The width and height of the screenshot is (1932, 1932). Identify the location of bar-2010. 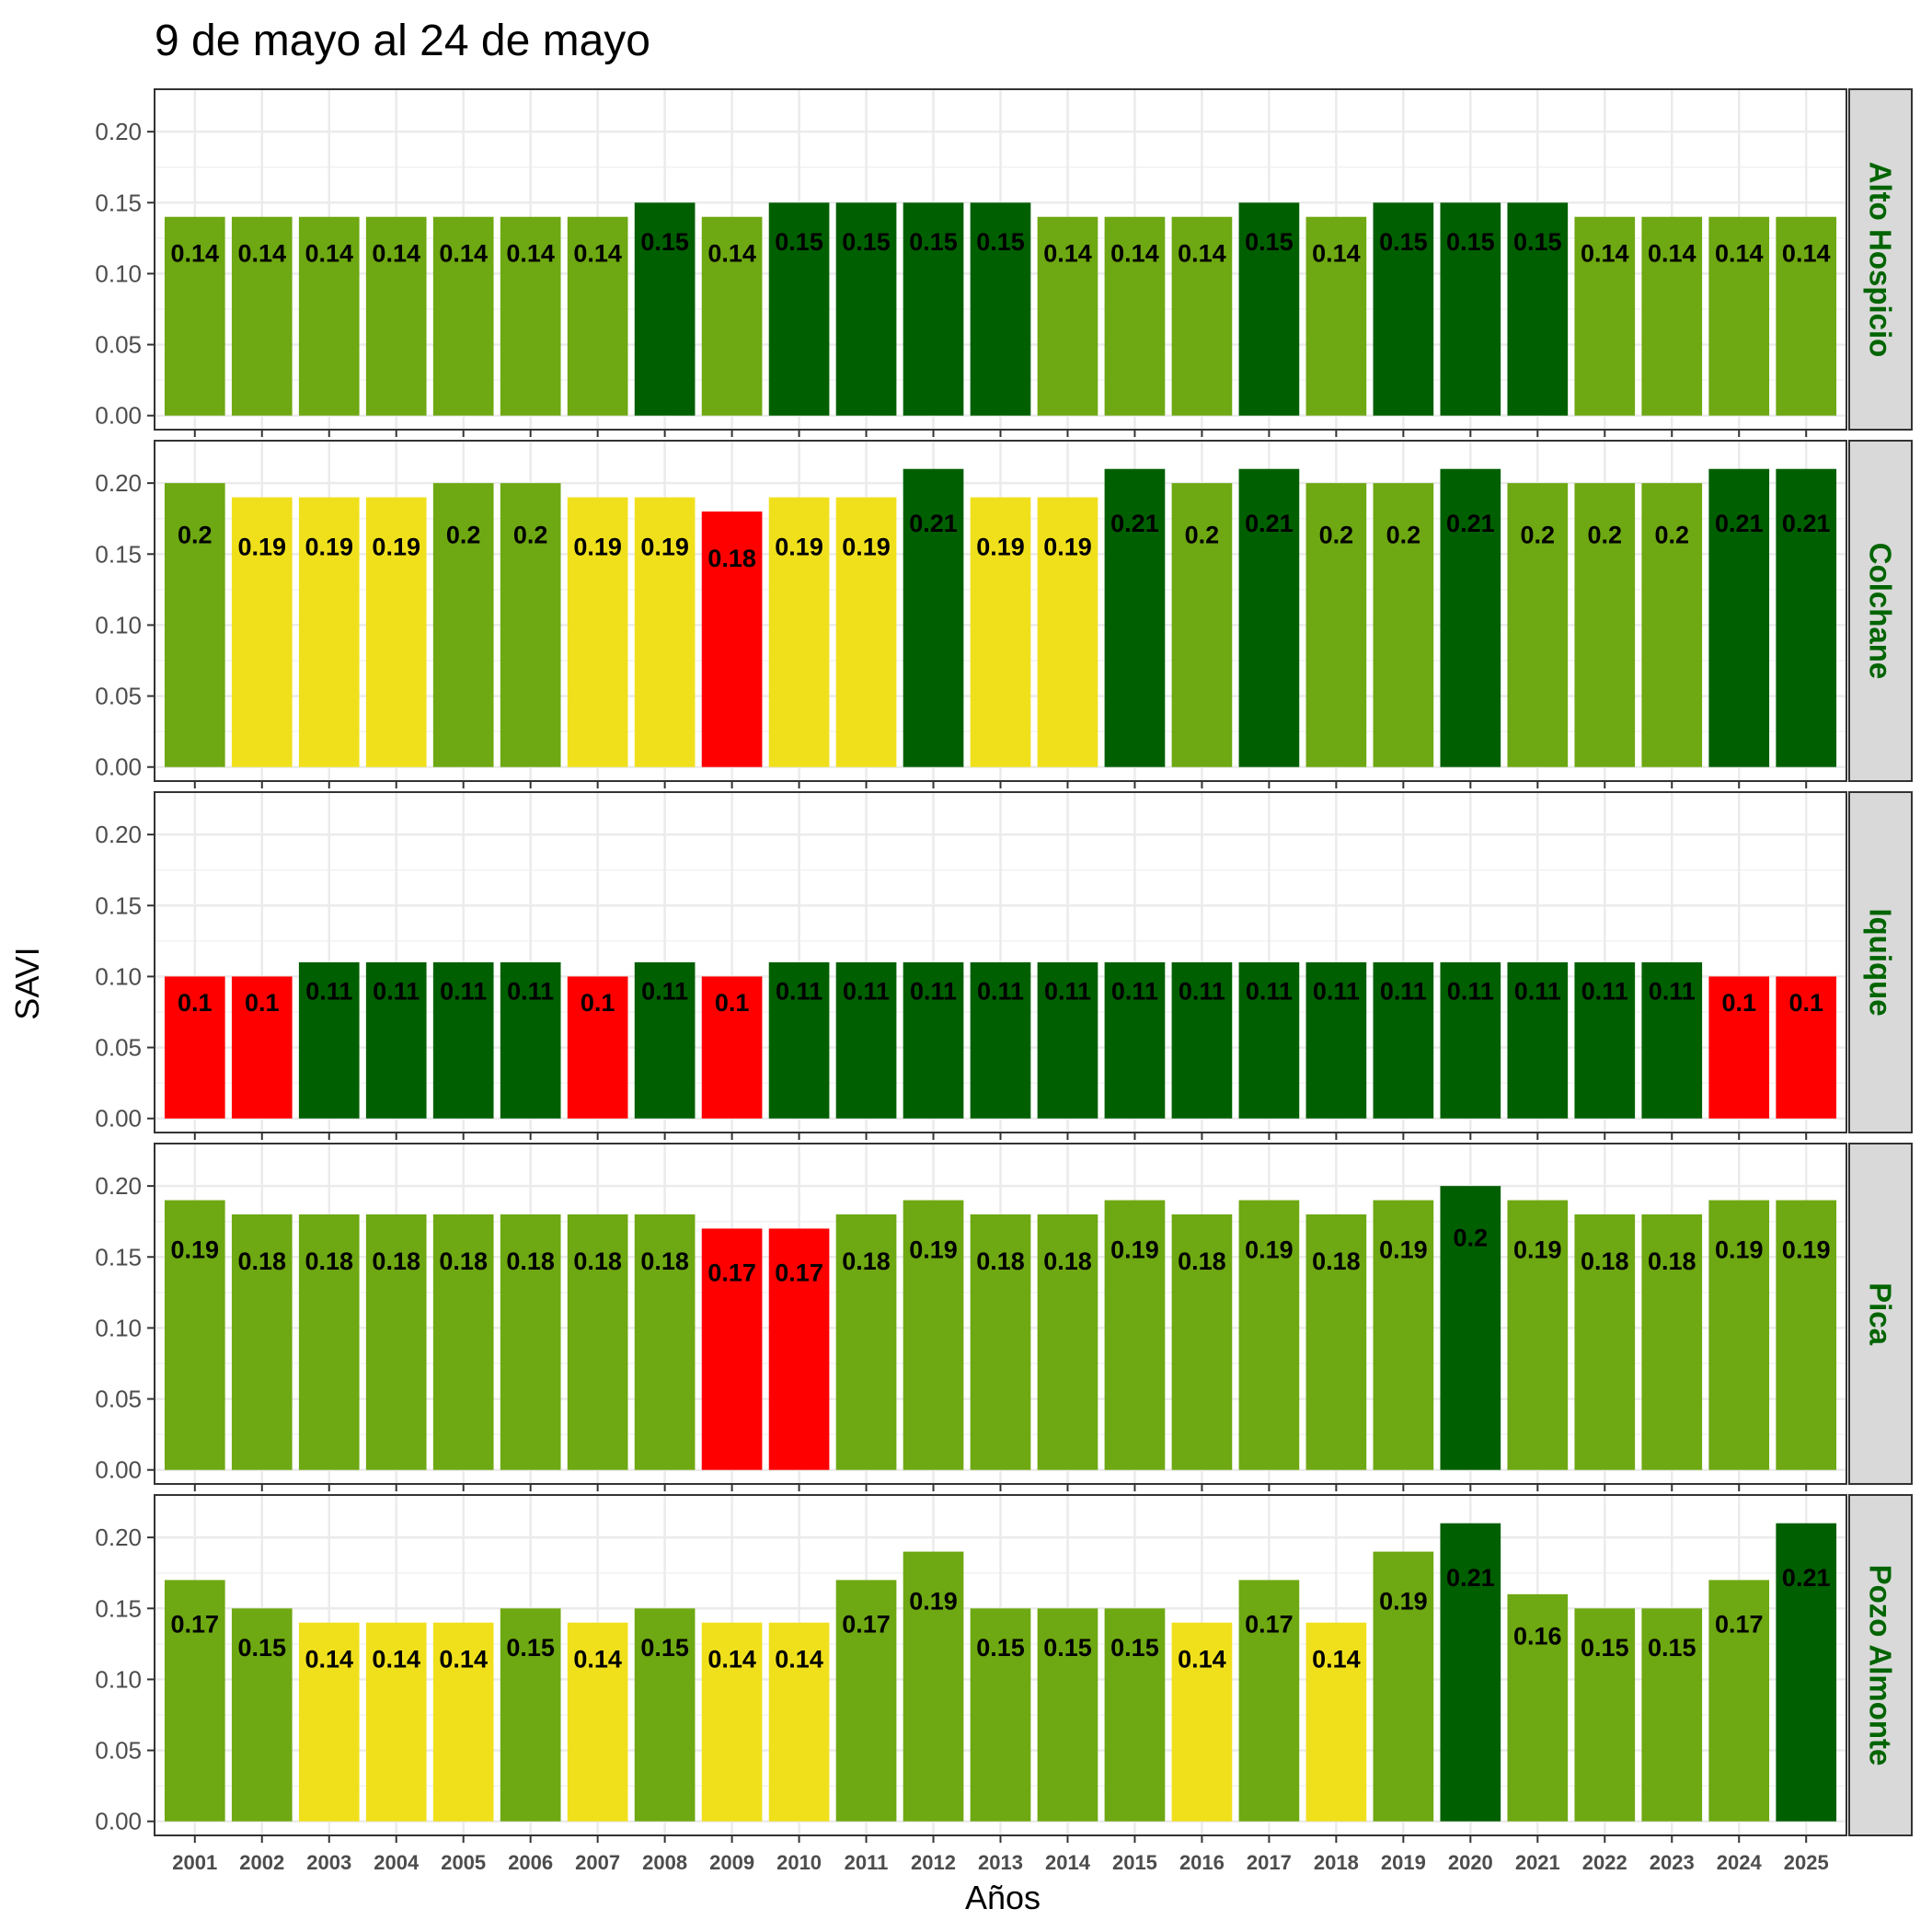
(799, 632).